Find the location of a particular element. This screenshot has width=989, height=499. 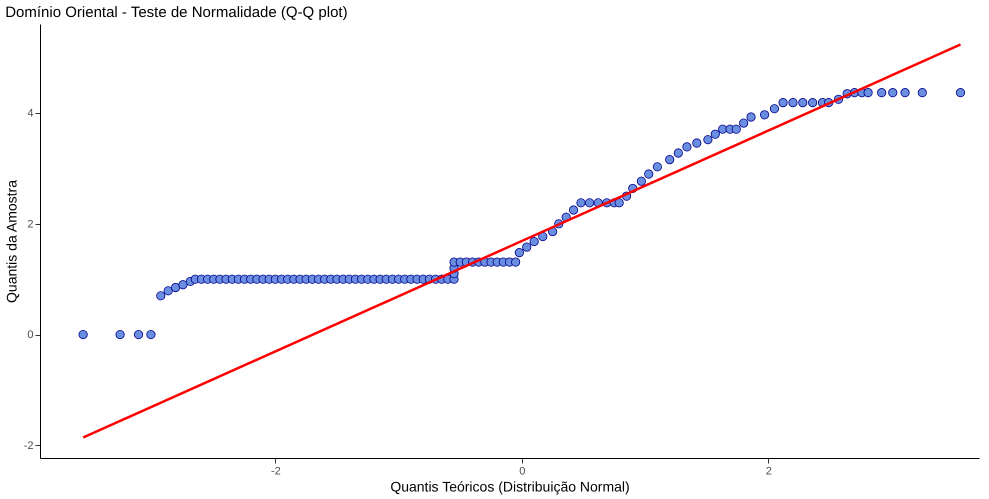

x-tick-label: 0 is located at coordinates (522, 472).